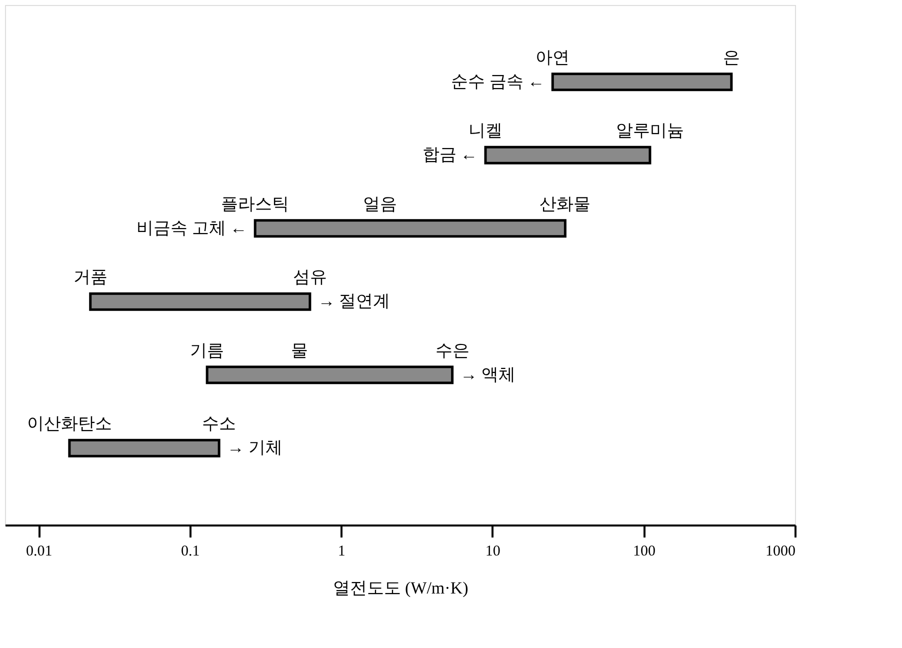 The height and width of the screenshot is (648, 902). What do you see at coordinates (90, 277) in the screenshot?
I see `annotation: 거품` at bounding box center [90, 277].